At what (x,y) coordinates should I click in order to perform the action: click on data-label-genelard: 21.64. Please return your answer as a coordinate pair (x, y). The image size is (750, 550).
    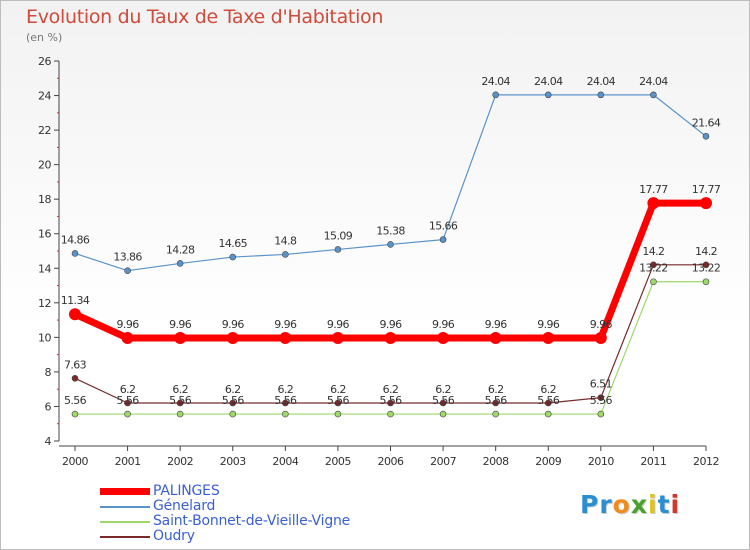
    Looking at the image, I should click on (706, 122).